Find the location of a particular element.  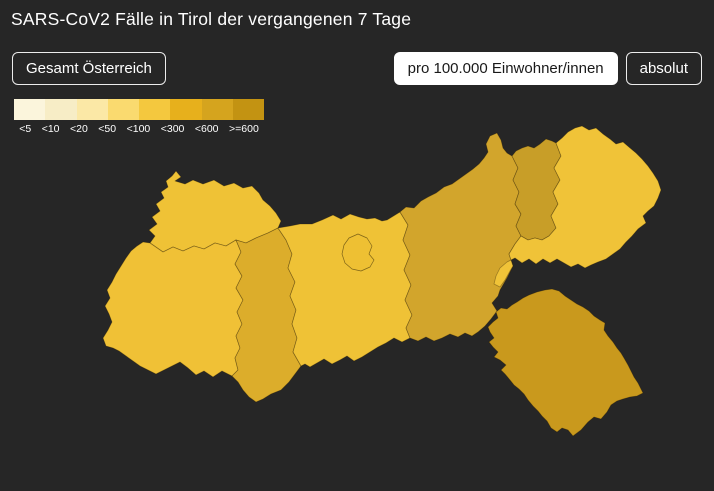

district-kitzbuehel is located at coordinates (577, 206).